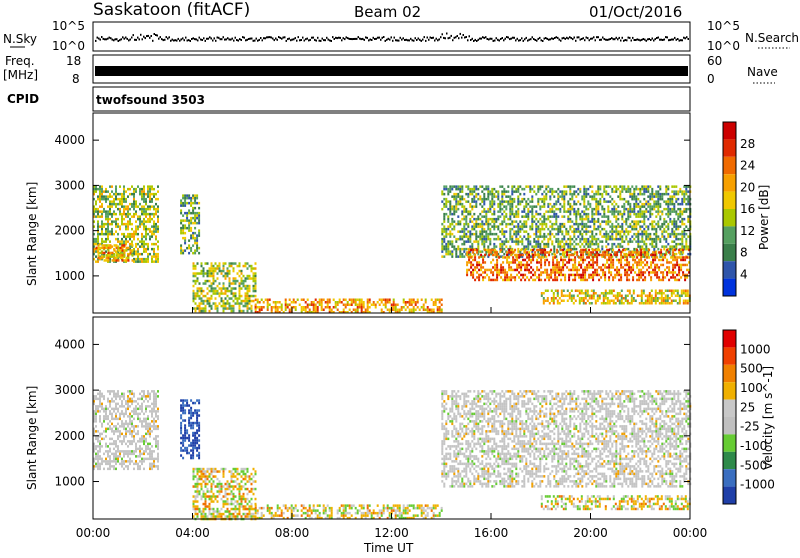  I want to click on power-colorbar-swatch, so click(729, 217).